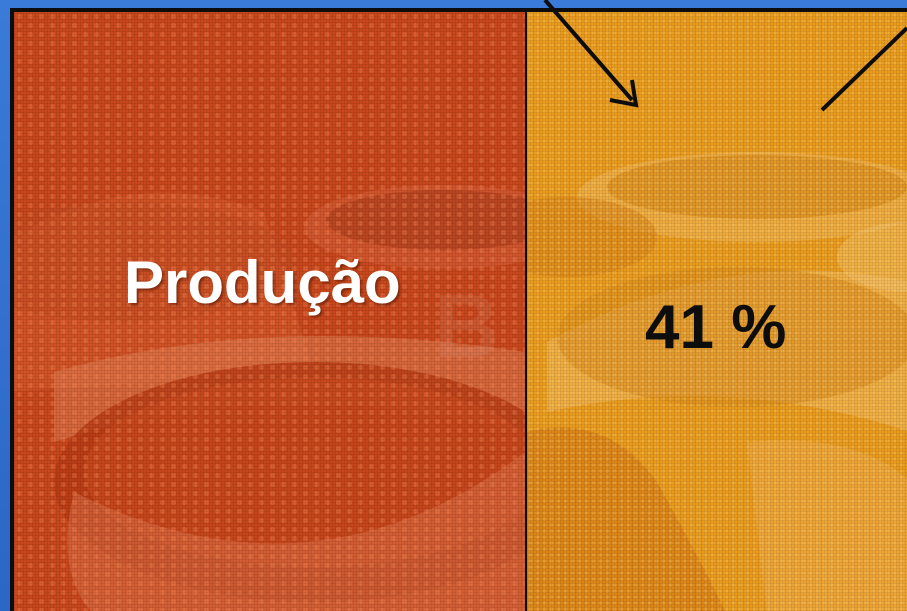 The height and width of the screenshot is (611, 907). Describe the element at coordinates (262, 282) in the screenshot. I see `production-label: Produção` at that location.